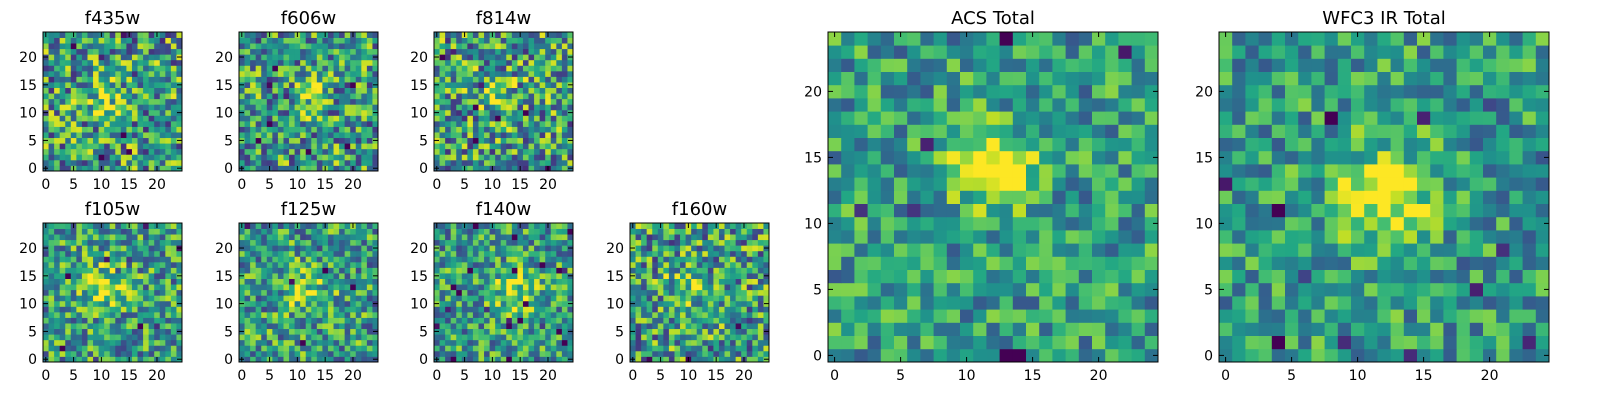 Image resolution: width=1600 pixels, height=400 pixels. What do you see at coordinates (619, 360) in the screenshot?
I see `y-tick-label: 0` at bounding box center [619, 360].